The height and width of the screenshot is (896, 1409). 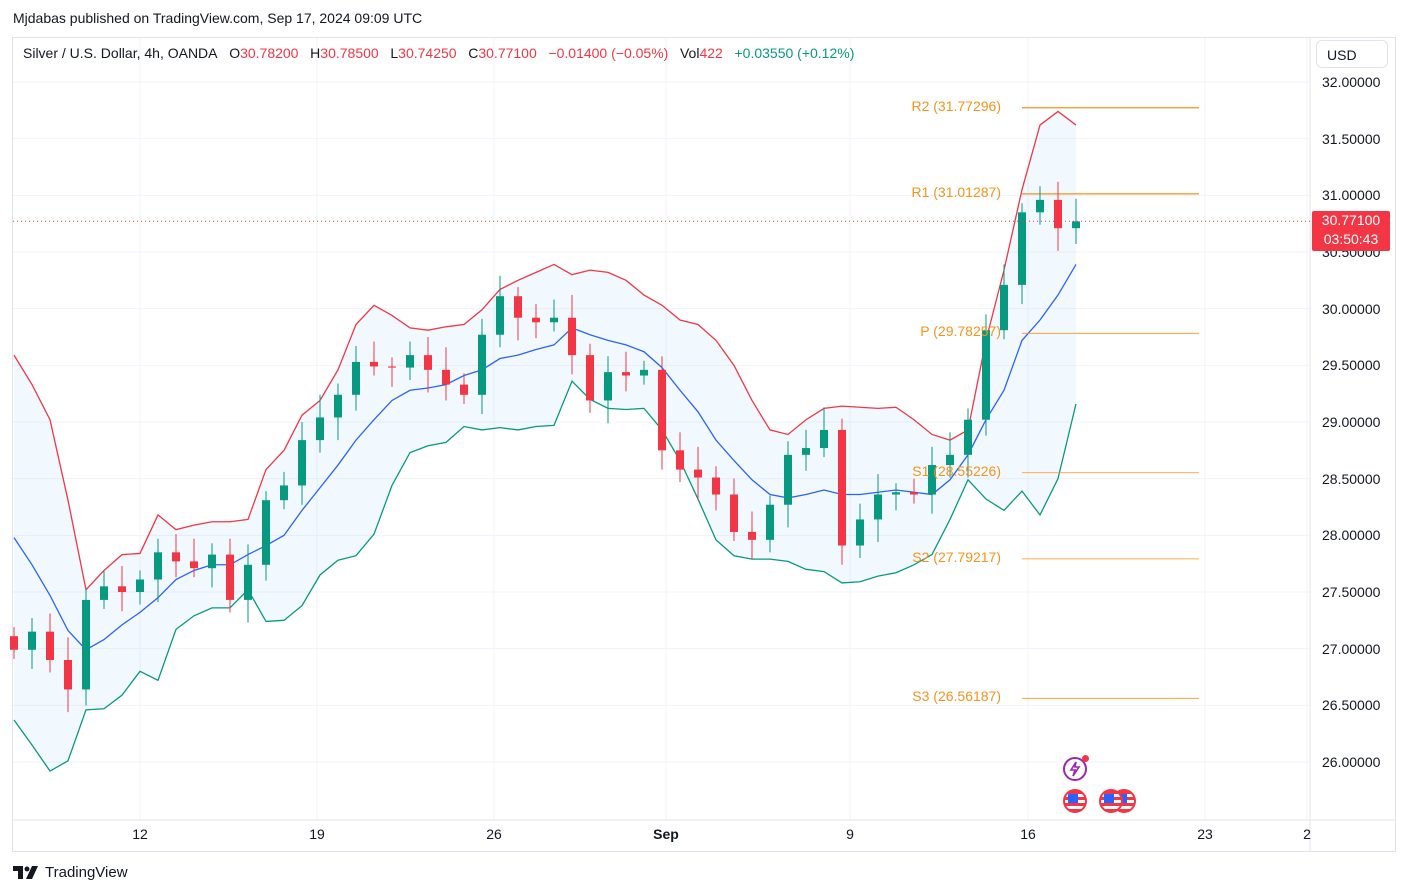 What do you see at coordinates (1351, 705) in the screenshot?
I see `price-tick-label: 26.50000` at bounding box center [1351, 705].